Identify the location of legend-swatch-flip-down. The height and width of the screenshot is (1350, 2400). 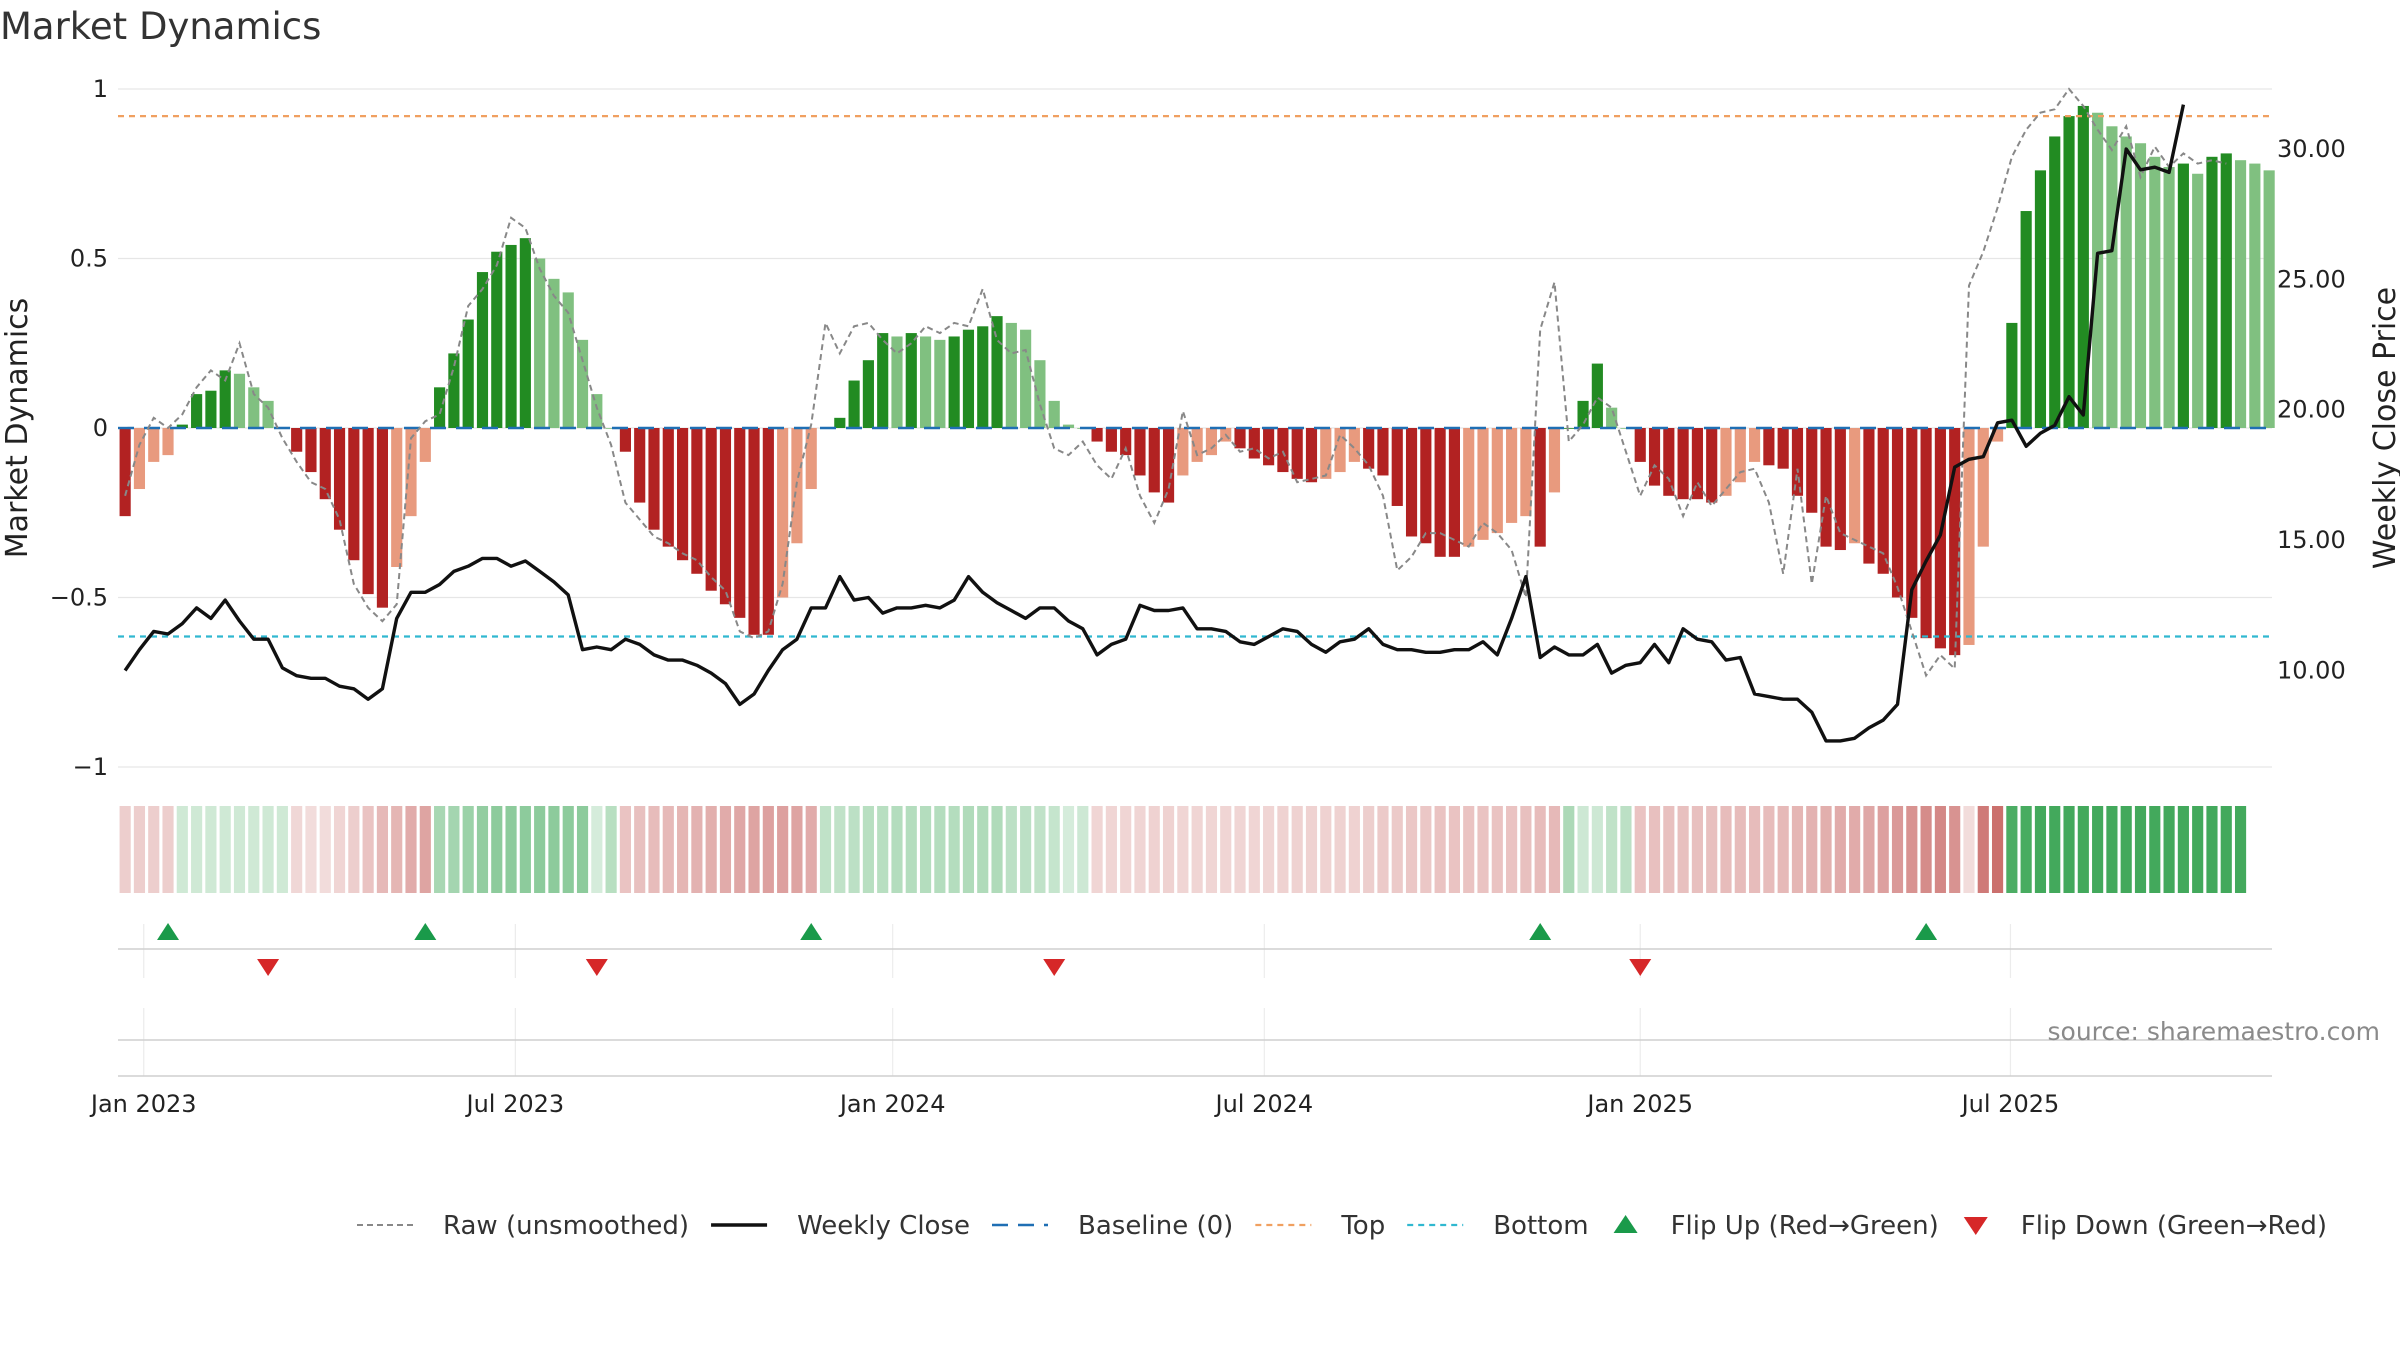
(1975, 1226).